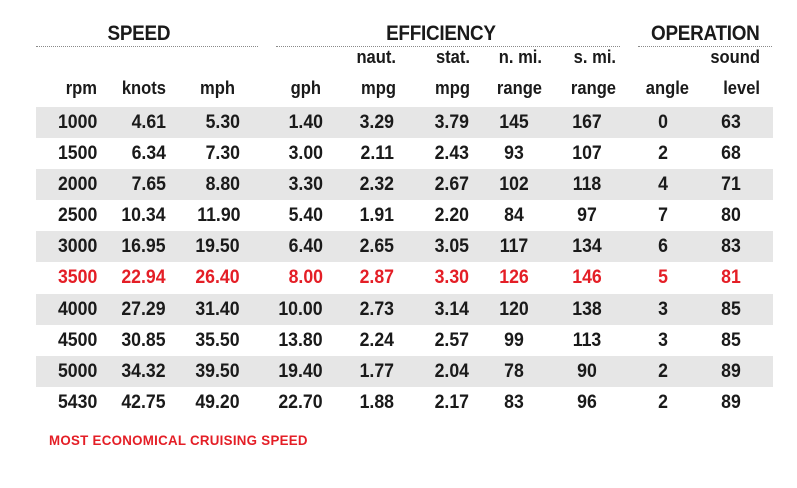  Describe the element at coordinates (143, 340) in the screenshot. I see `table-cell-knots: 30.85` at that location.